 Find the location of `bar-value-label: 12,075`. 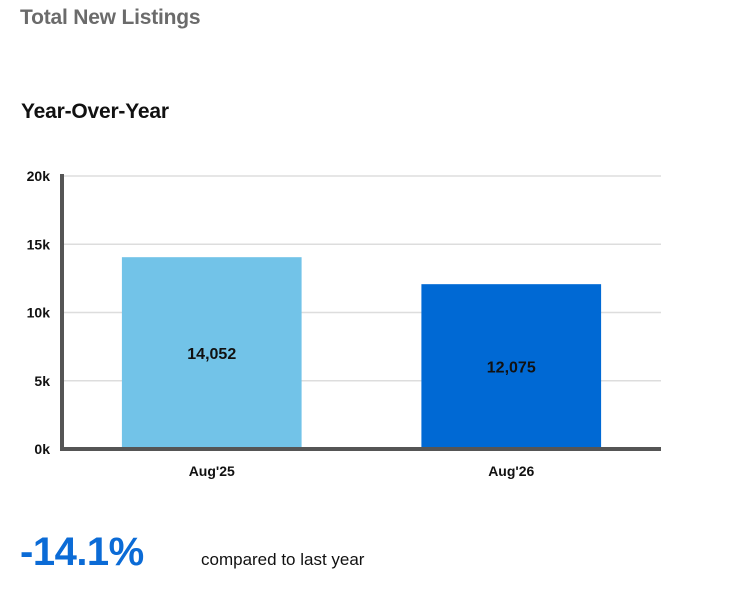

bar-value-label: 12,075 is located at coordinates (511, 368).